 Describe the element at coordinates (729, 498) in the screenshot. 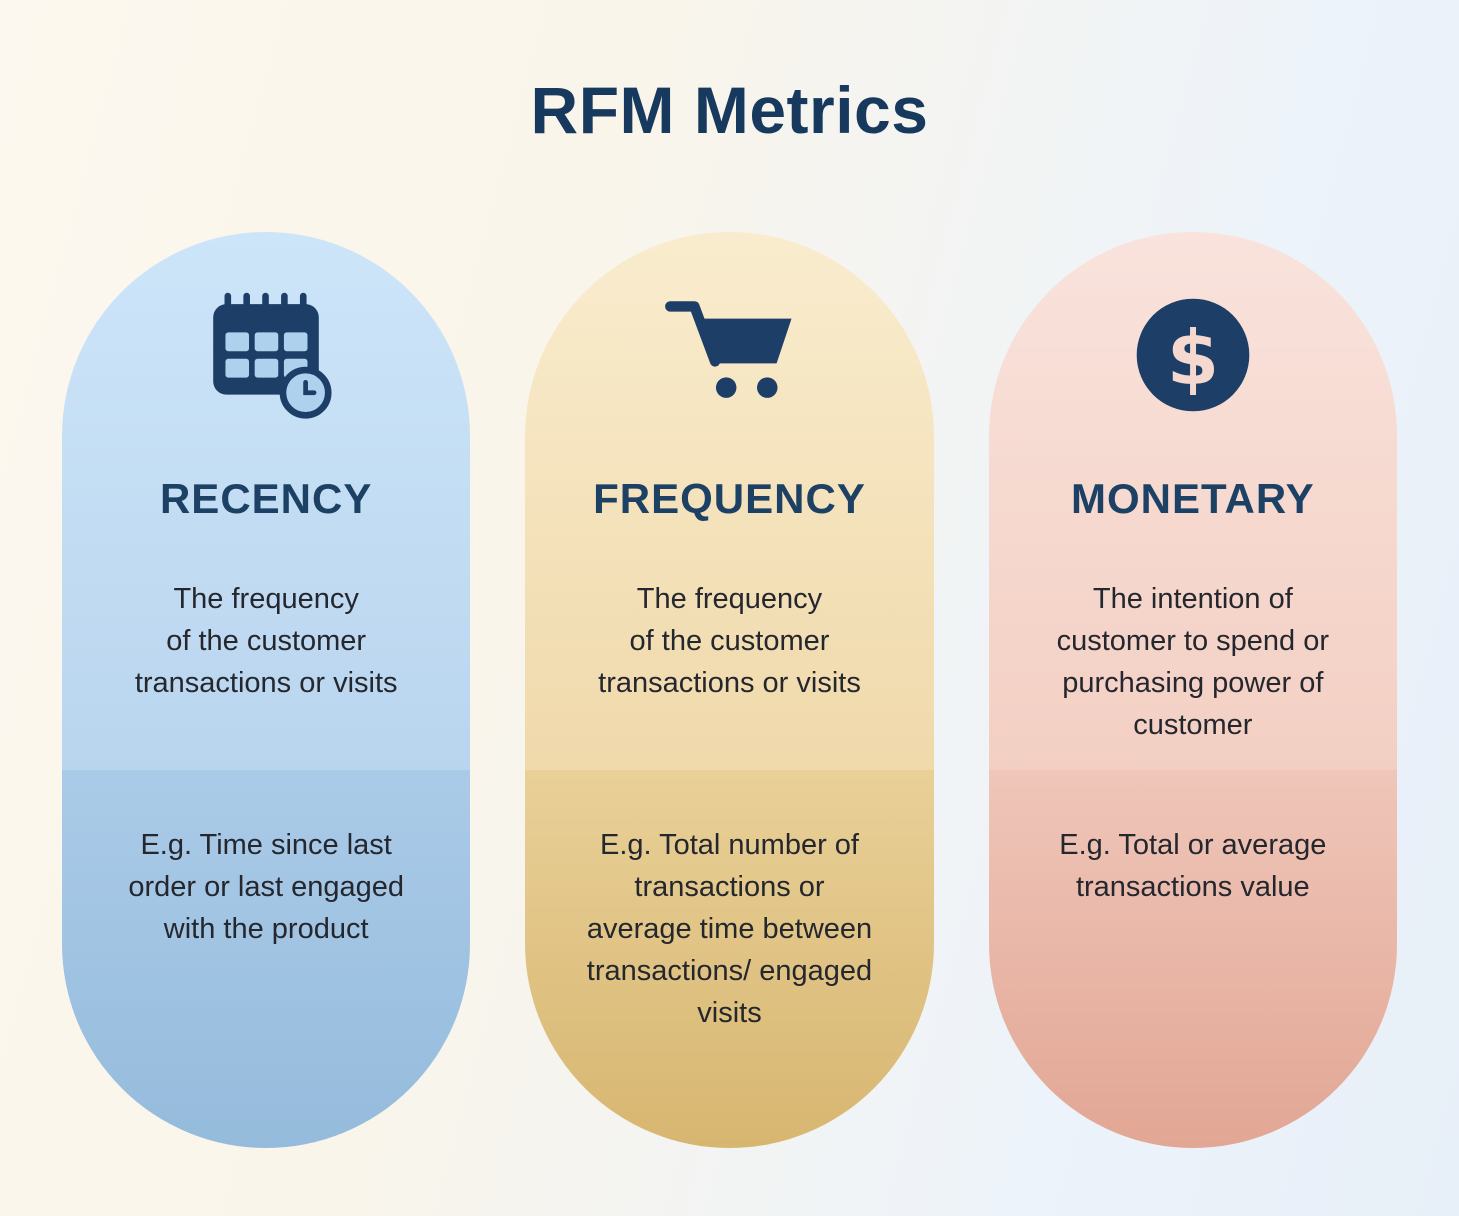

I see `card-frequency-title: FREQUENCY` at that location.